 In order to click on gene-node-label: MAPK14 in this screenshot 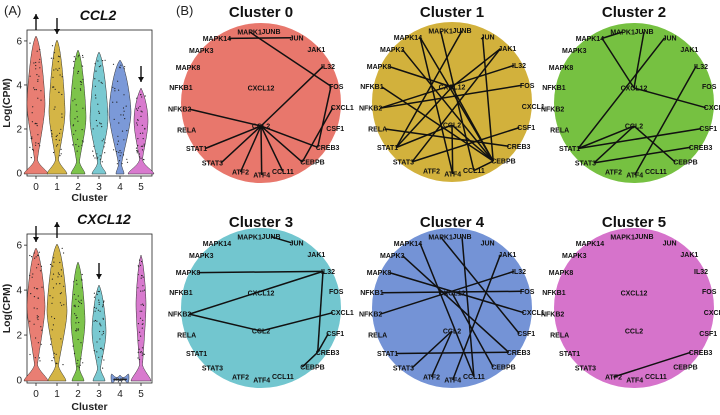, I will do `click(408, 244)`.